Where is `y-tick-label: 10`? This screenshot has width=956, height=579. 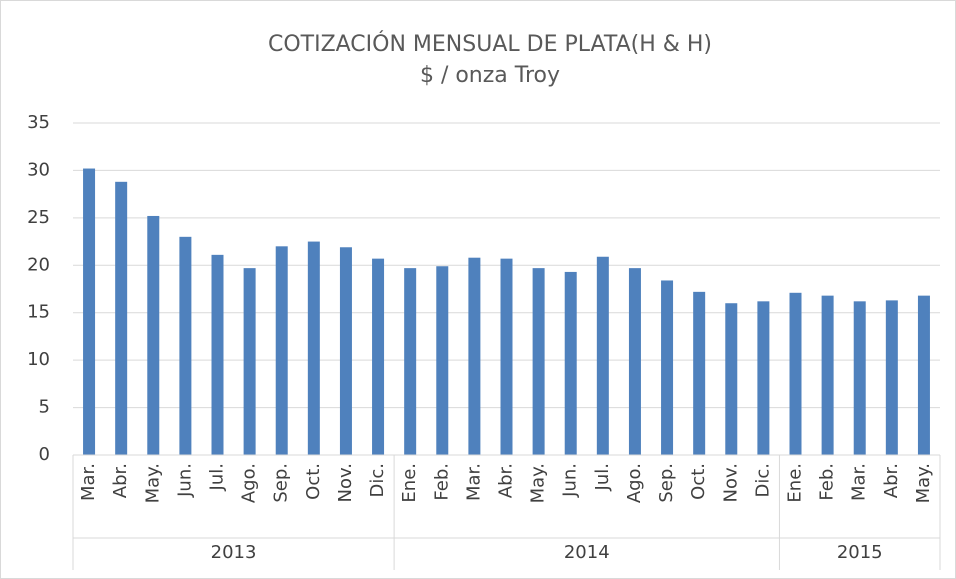 y-tick-label: 10 is located at coordinates (38, 359).